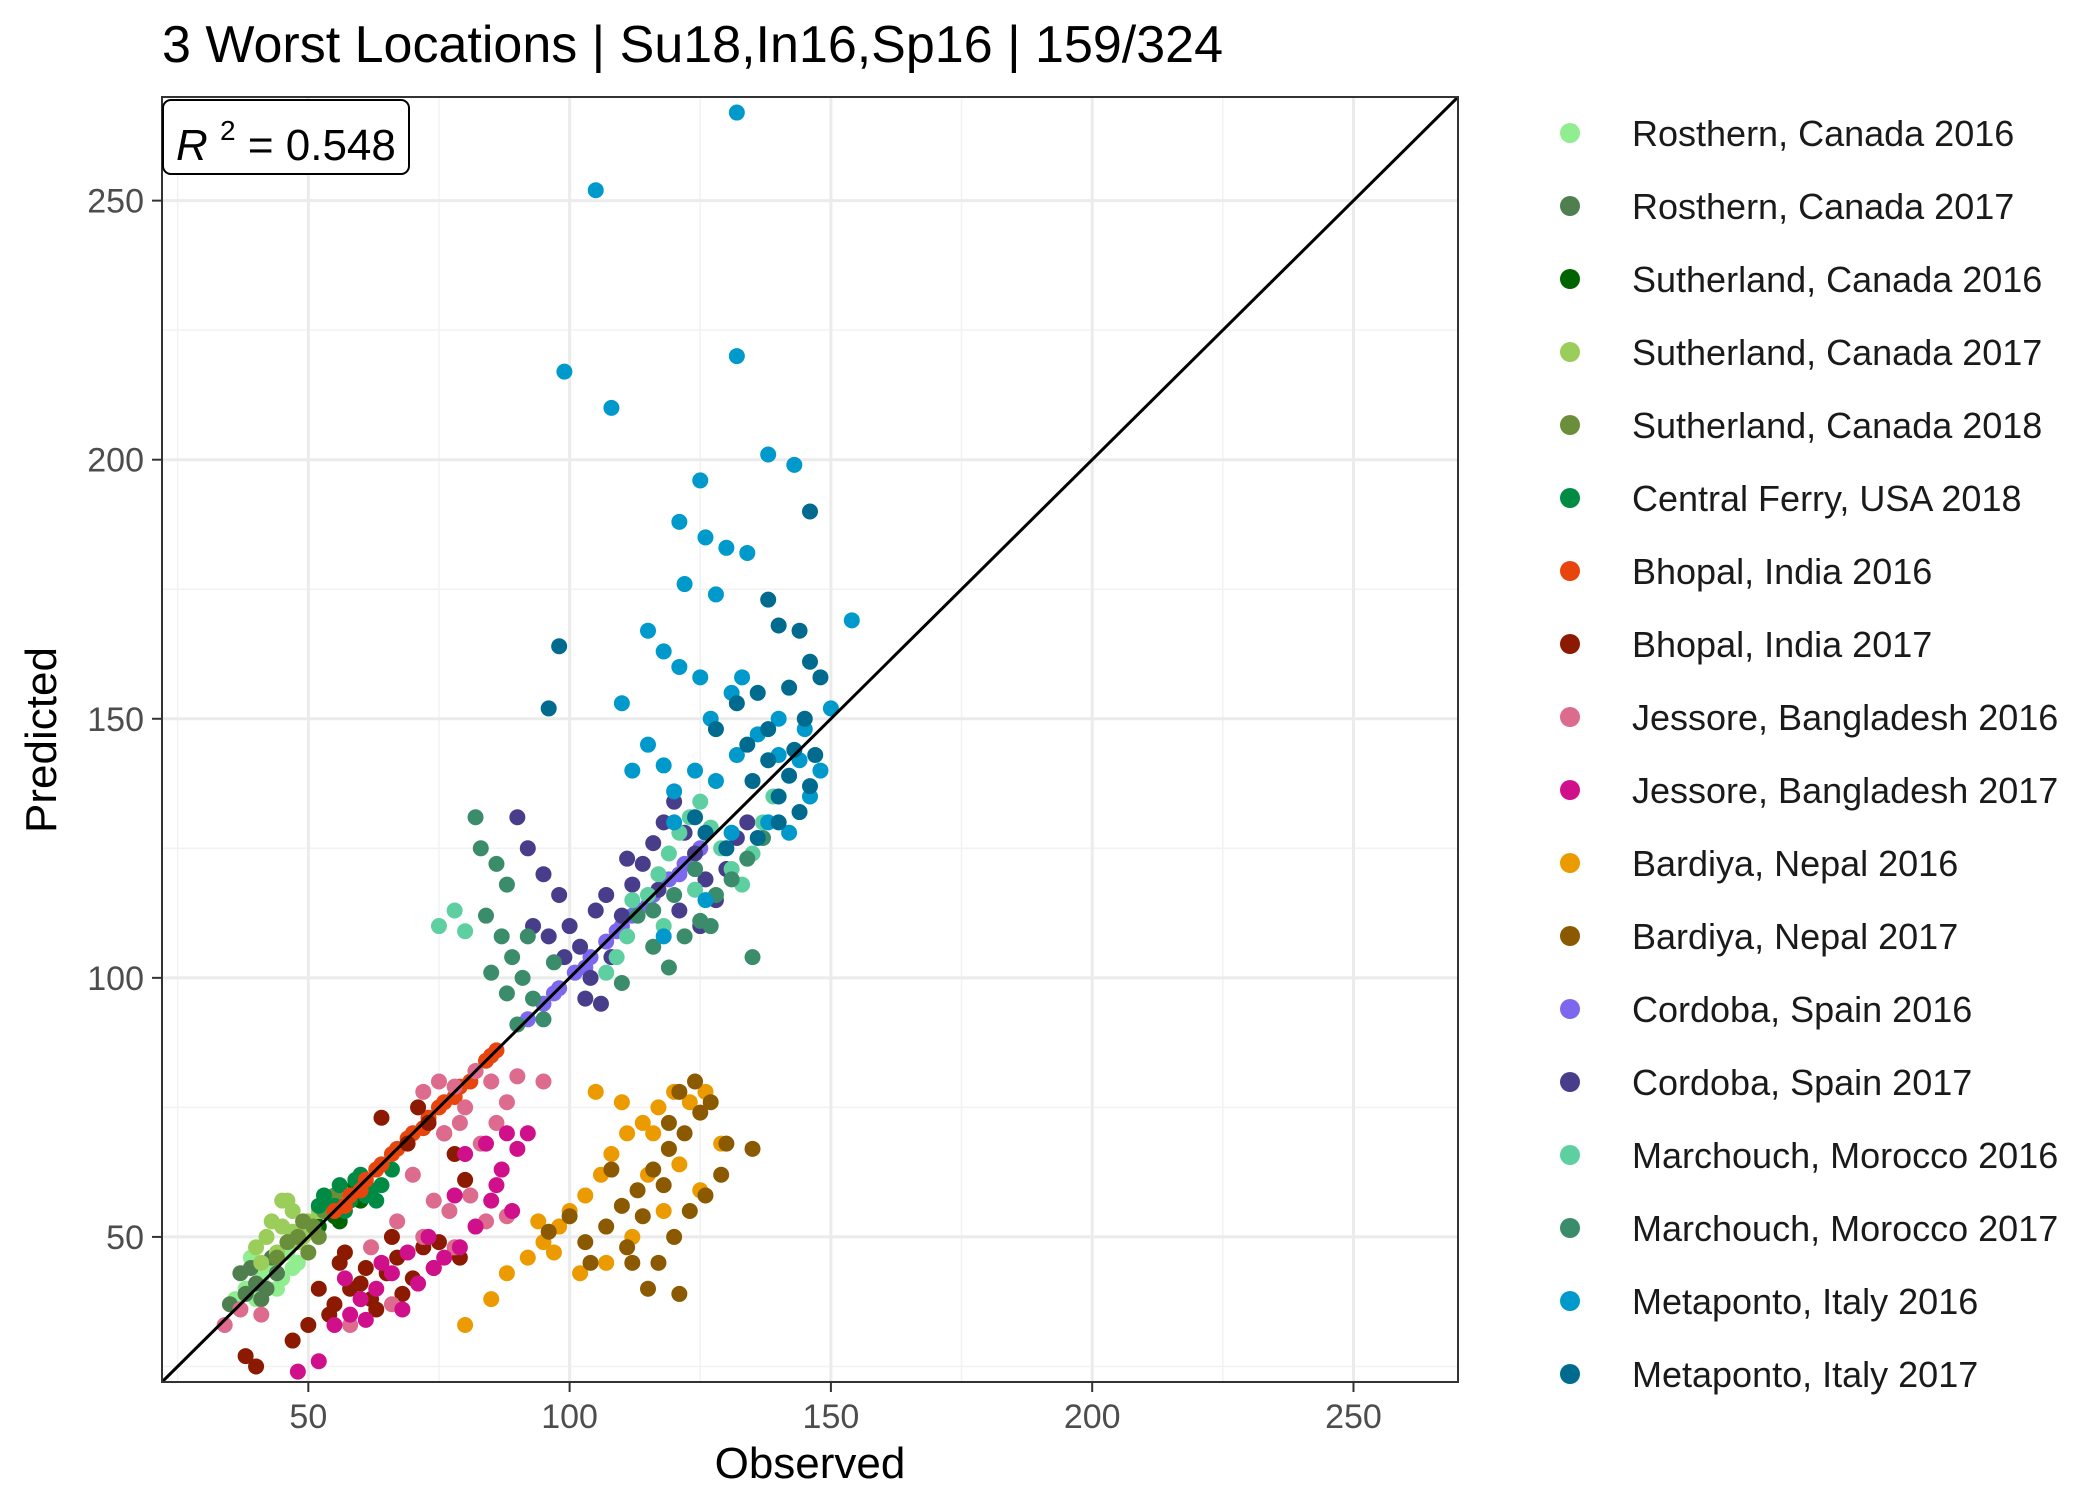 The image size is (2100, 1500). What do you see at coordinates (810, 1463) in the screenshot?
I see `x-axis-title: Observed` at bounding box center [810, 1463].